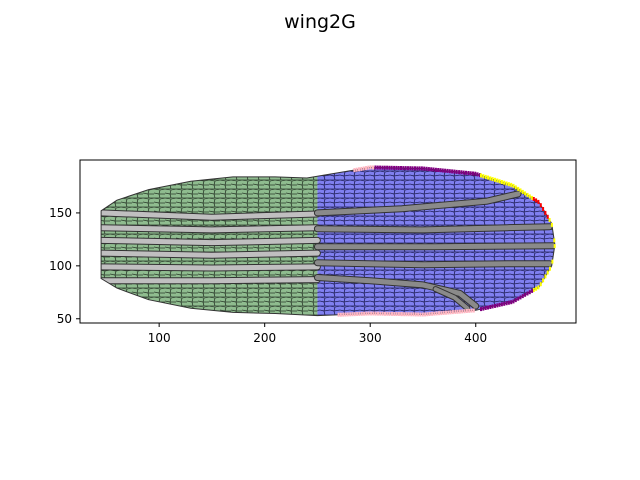 The width and height of the screenshot is (640, 480). What do you see at coordinates (446, 241) in the screenshot?
I see `boundary-markers` at bounding box center [446, 241].